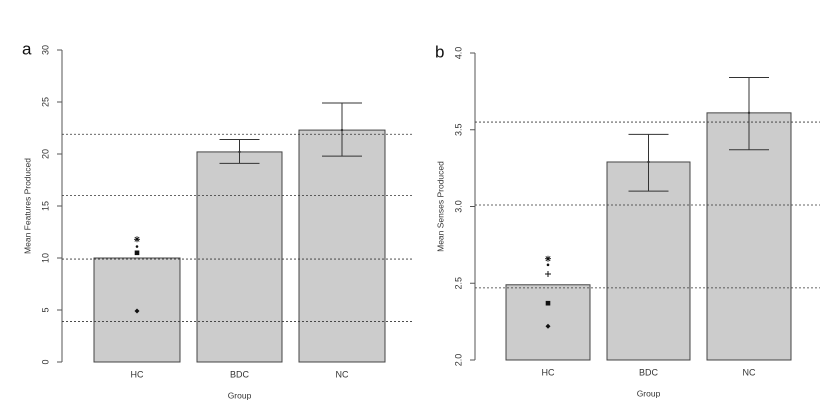  Describe the element at coordinates (27, 206) in the screenshot. I see `y-axis-title: Mean Features Produced` at that location.